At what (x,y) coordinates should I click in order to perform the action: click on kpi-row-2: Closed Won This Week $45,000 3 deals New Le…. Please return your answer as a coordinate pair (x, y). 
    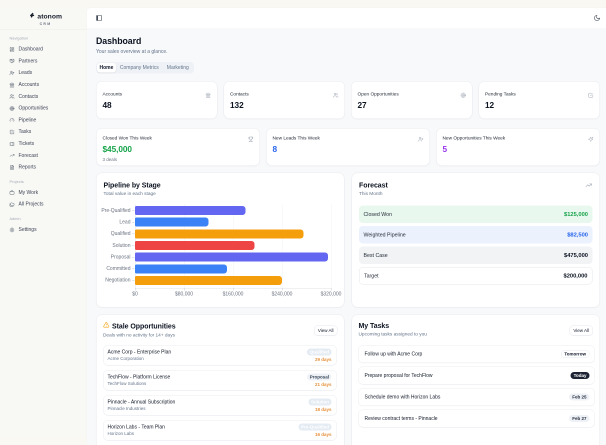
    Looking at the image, I should click on (348, 147).